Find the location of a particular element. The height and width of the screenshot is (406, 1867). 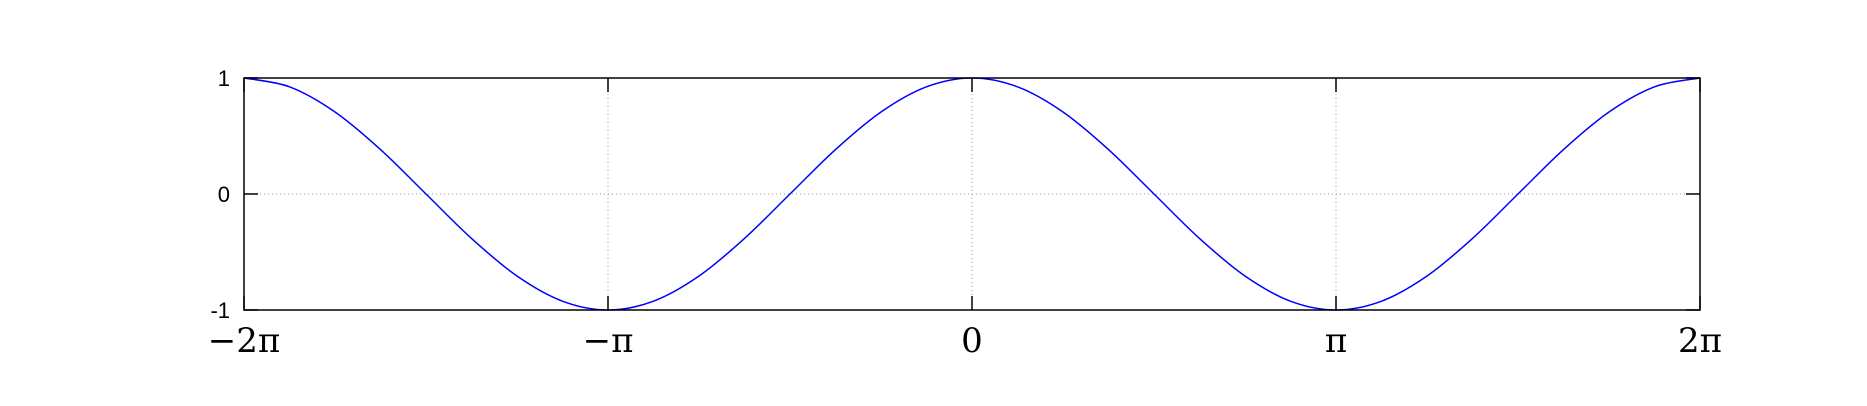

x-tick-label: 2π is located at coordinates (1700, 341).